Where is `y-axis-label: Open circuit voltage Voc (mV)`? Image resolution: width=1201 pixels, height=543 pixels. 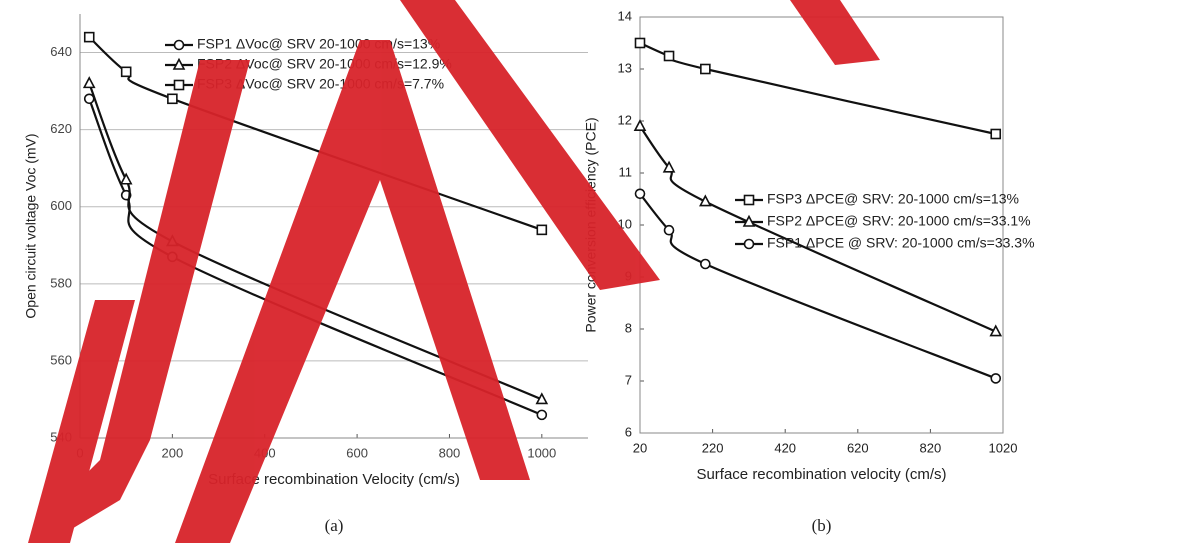
y-axis-label: Open circuit voltage Voc (mV) is located at coordinates (31, 225).